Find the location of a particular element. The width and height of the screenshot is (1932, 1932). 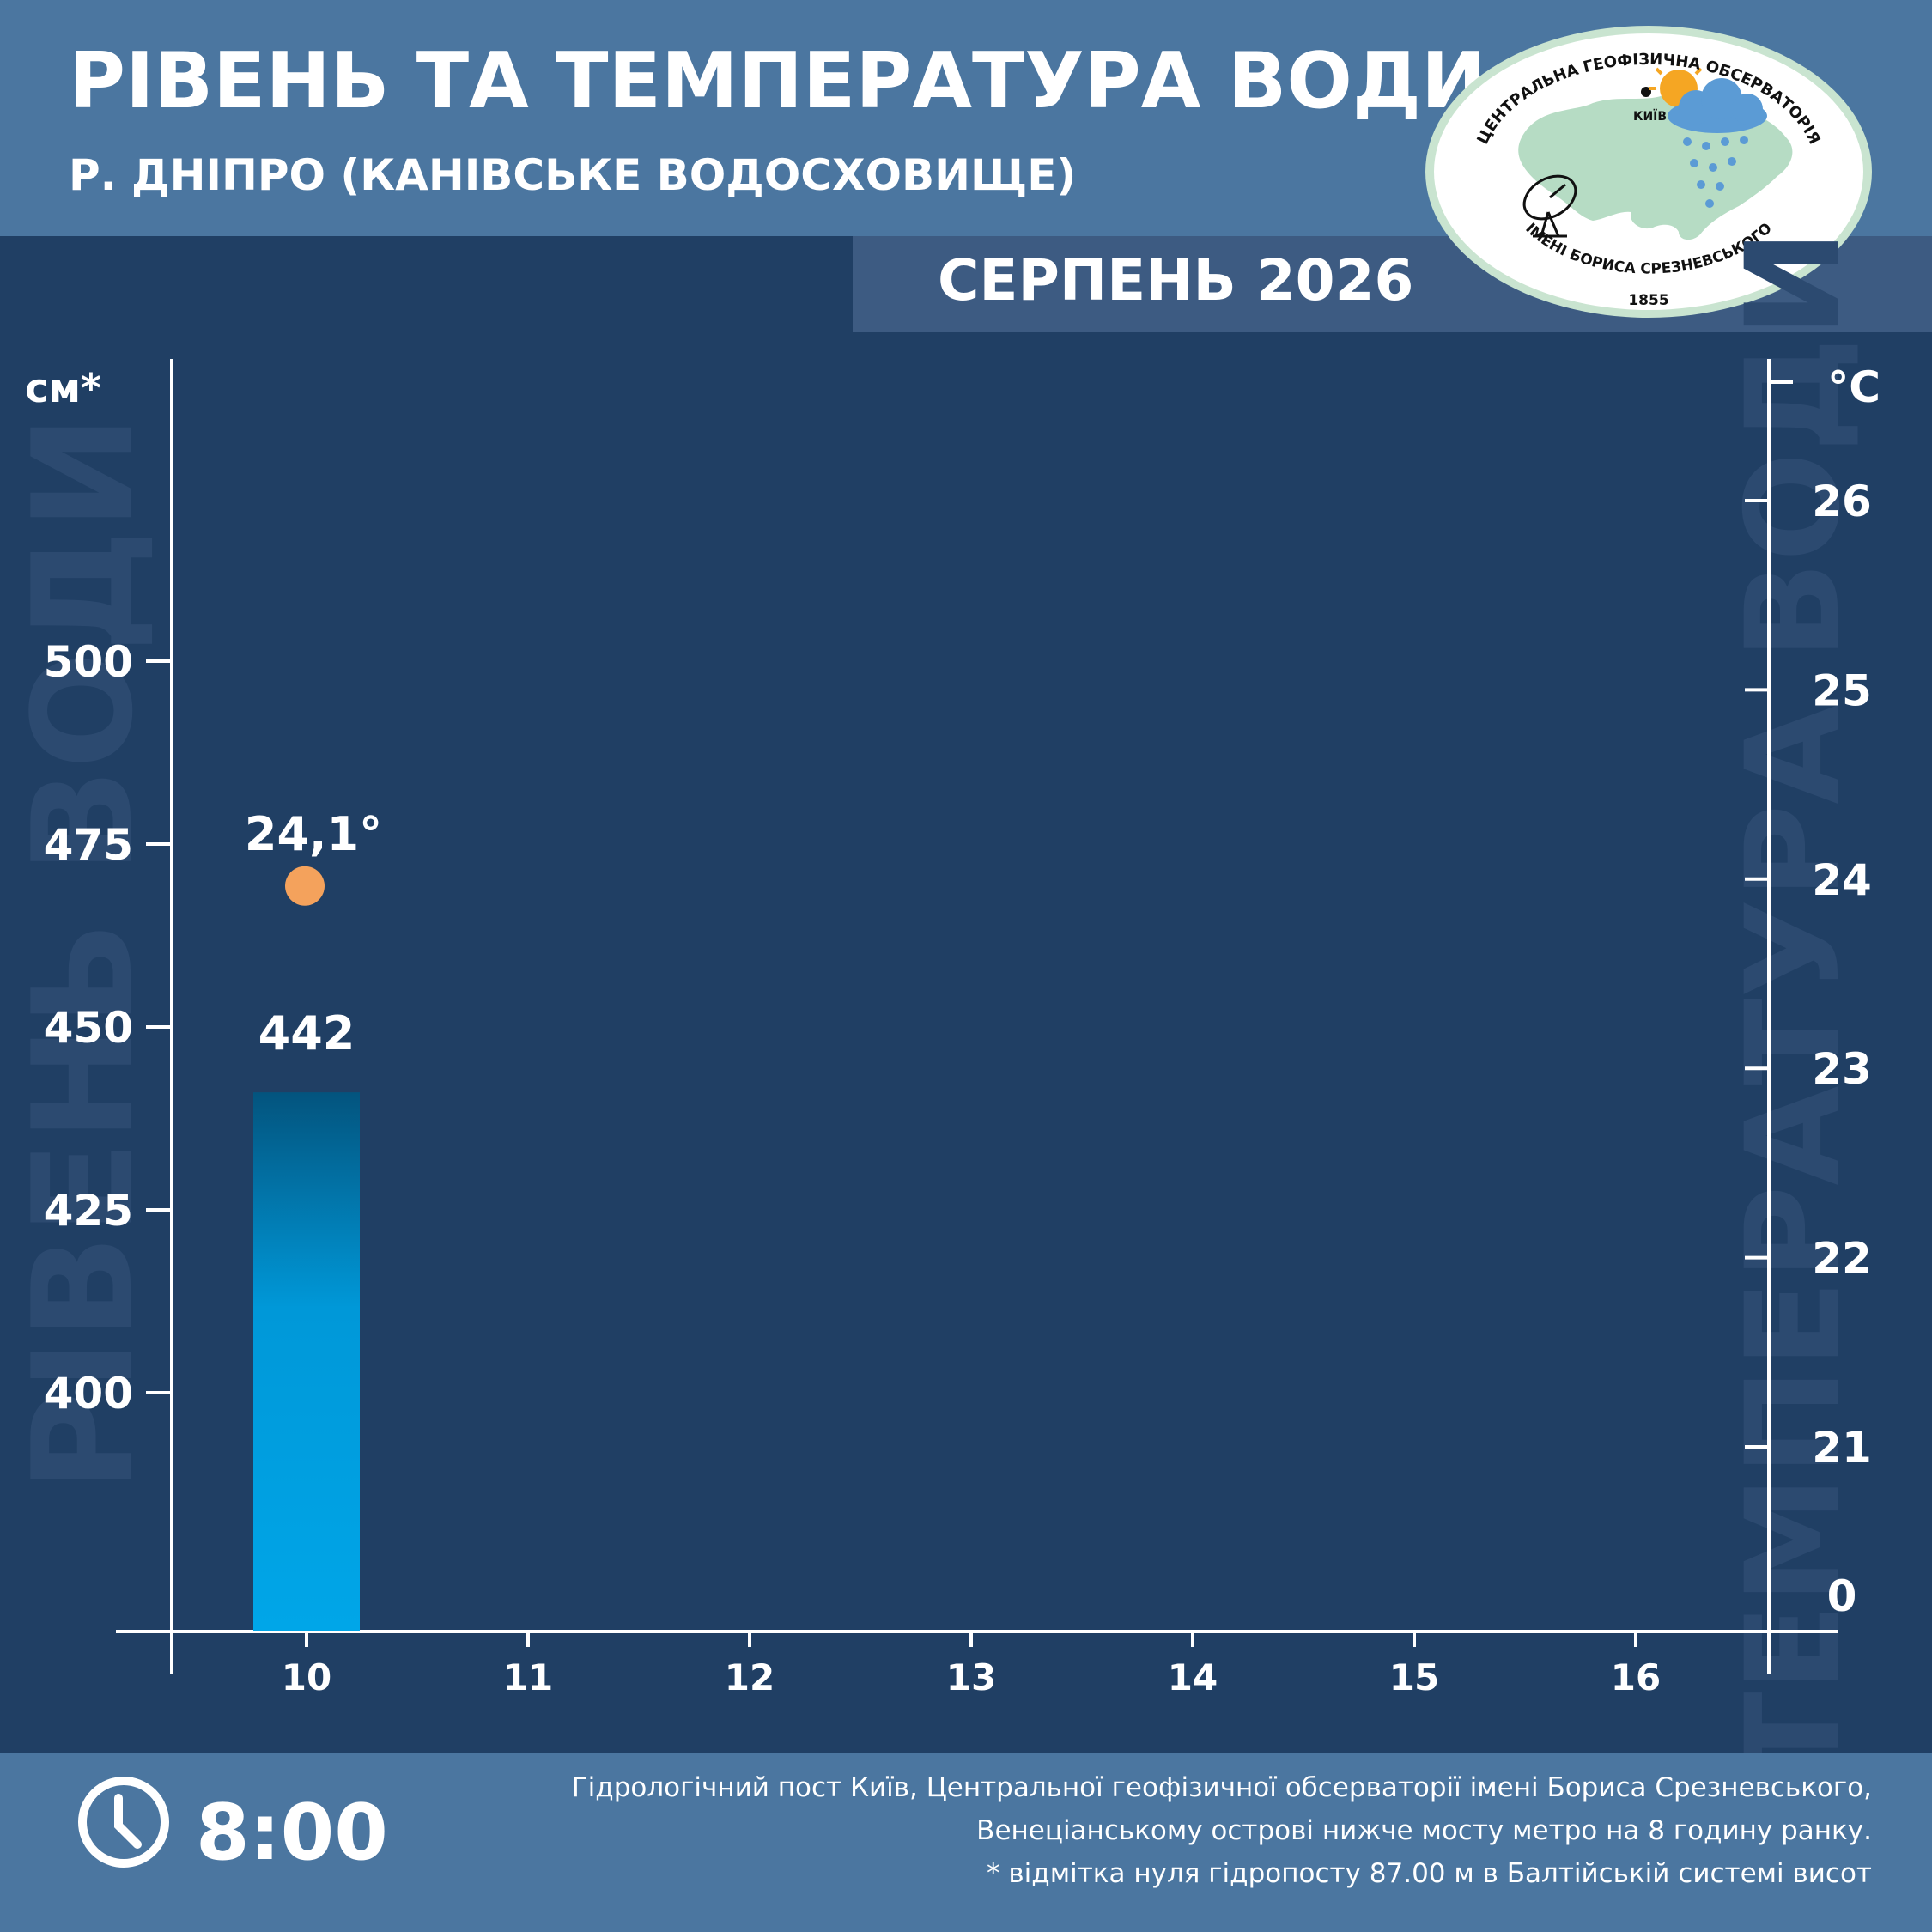

temperature-tick-label: 23 is located at coordinates (1842, 1069).